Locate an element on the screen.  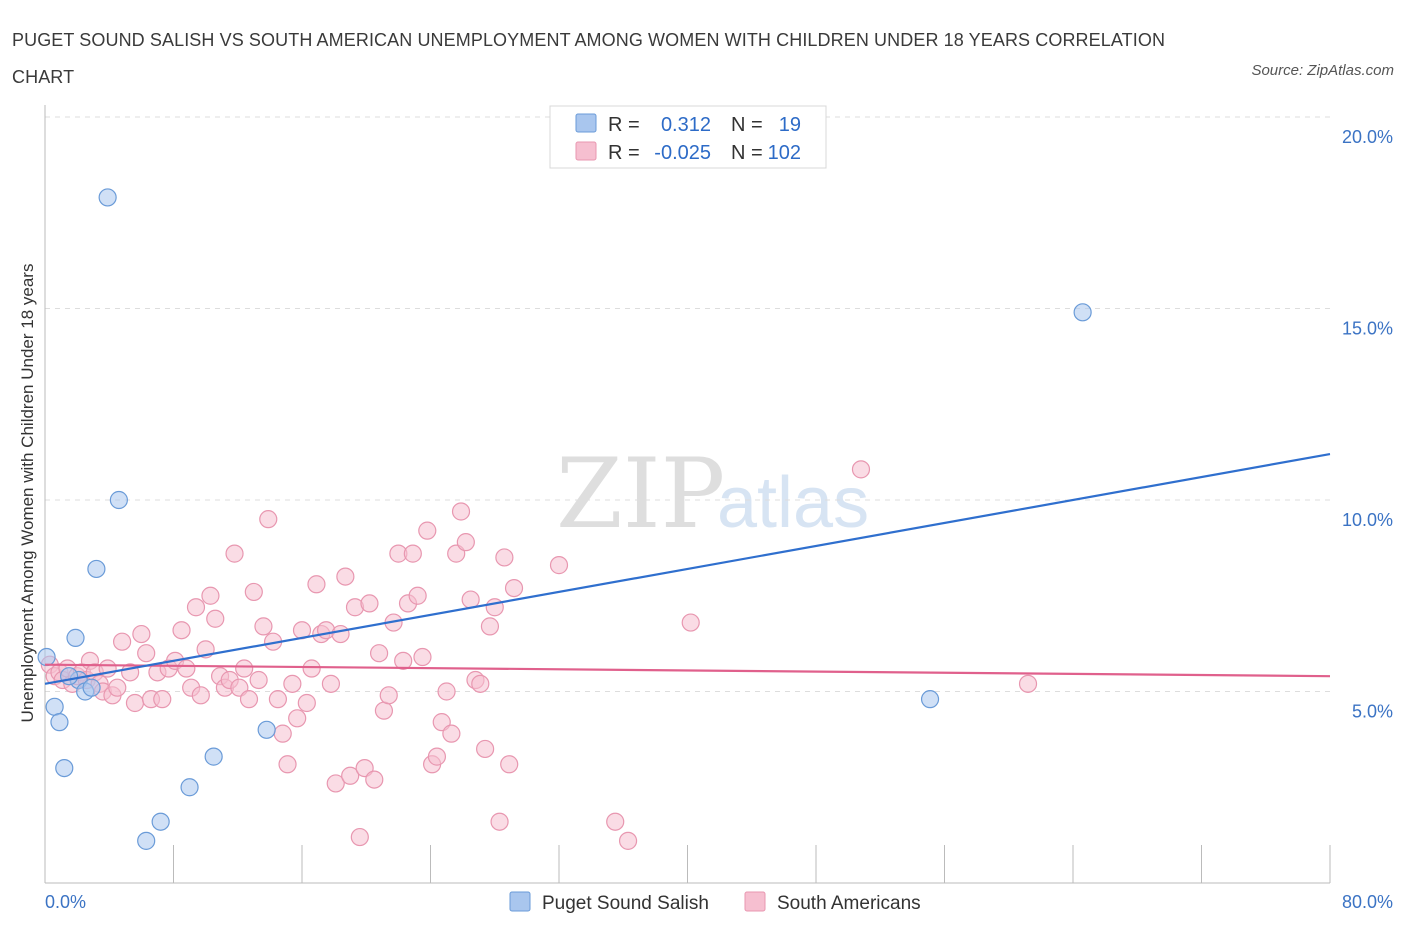
y-tick-labels: 5.0% 10.0% 15.0% 20.0% is located at coordinates (1367, 424).